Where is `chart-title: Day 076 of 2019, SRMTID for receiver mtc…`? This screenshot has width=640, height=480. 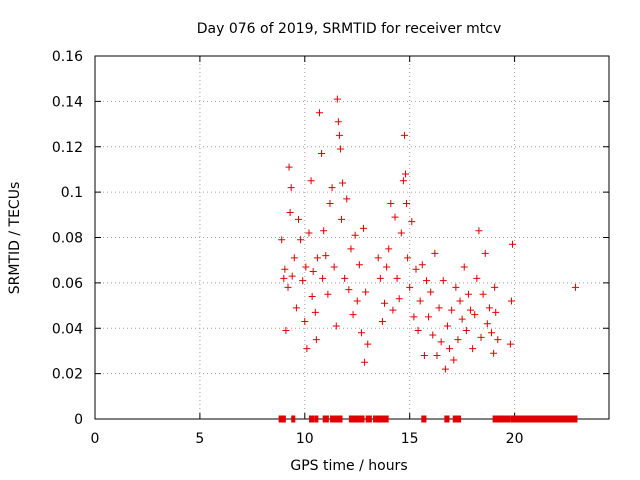
chart-title: Day 076 of 2019, SRMTID for receiver mtc… is located at coordinates (349, 29).